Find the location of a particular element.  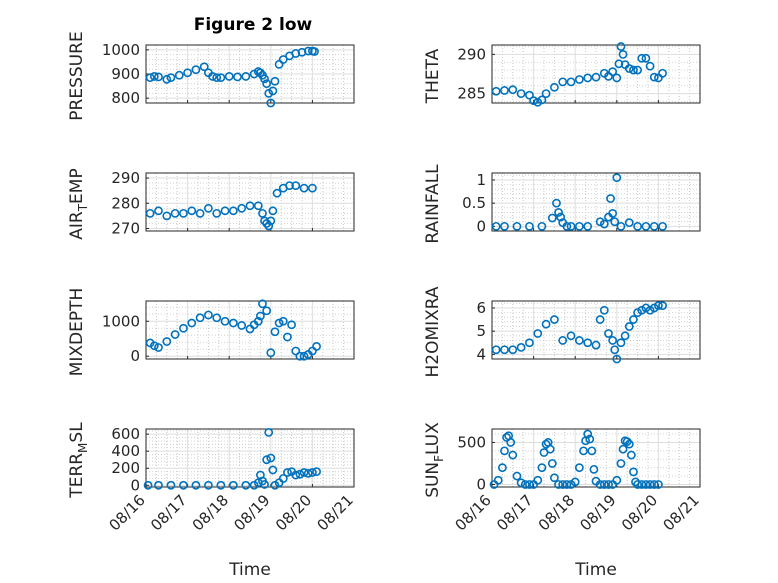

x-tick-label: 08/18 is located at coordinates (556, 512).